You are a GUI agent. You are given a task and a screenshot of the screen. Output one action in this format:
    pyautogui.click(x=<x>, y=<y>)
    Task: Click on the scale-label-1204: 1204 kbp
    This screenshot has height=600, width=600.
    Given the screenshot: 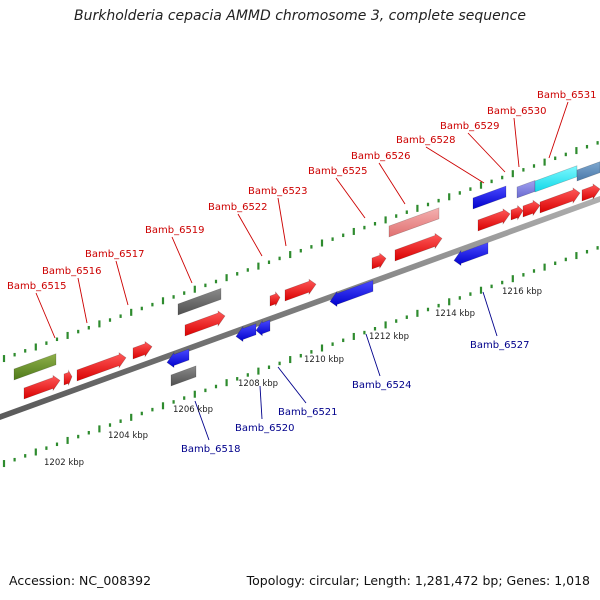 What is the action you would take?
    pyautogui.click(x=128, y=436)
    